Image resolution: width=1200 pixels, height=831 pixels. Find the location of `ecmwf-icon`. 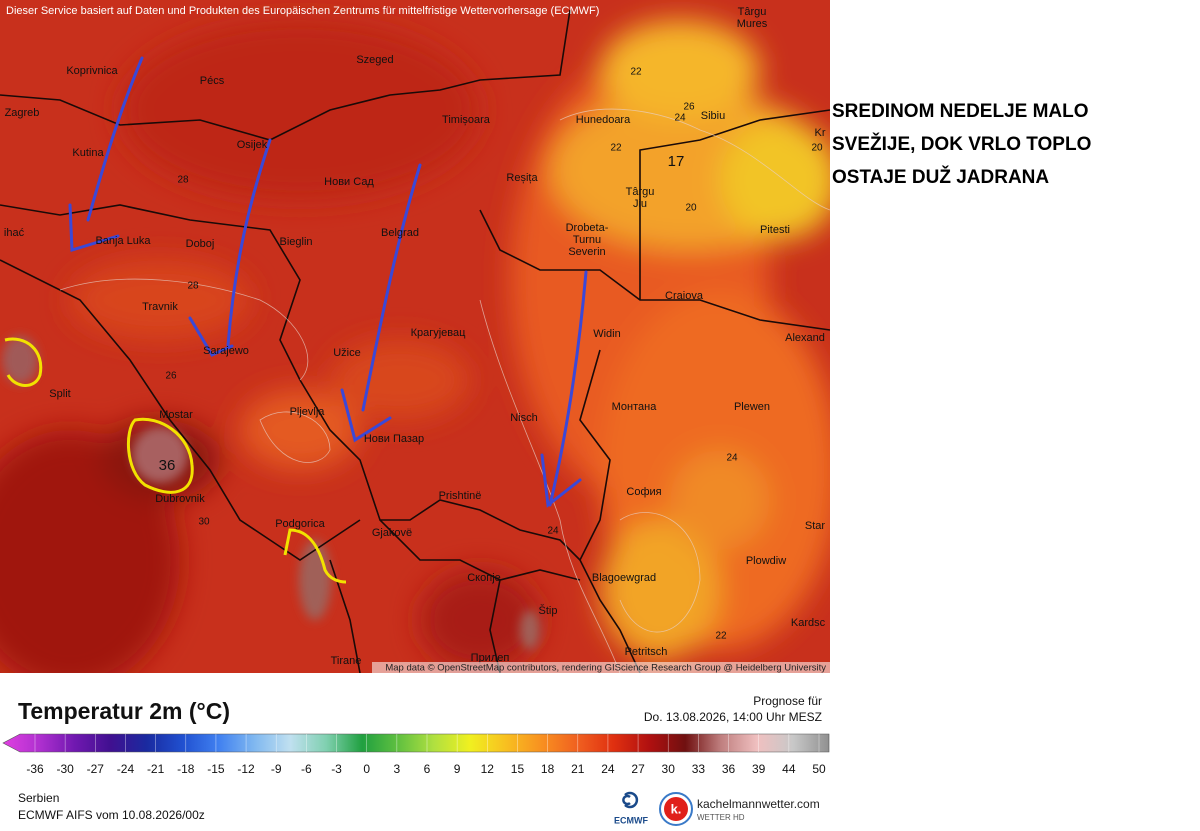

ecmwf-icon is located at coordinates (630, 800).